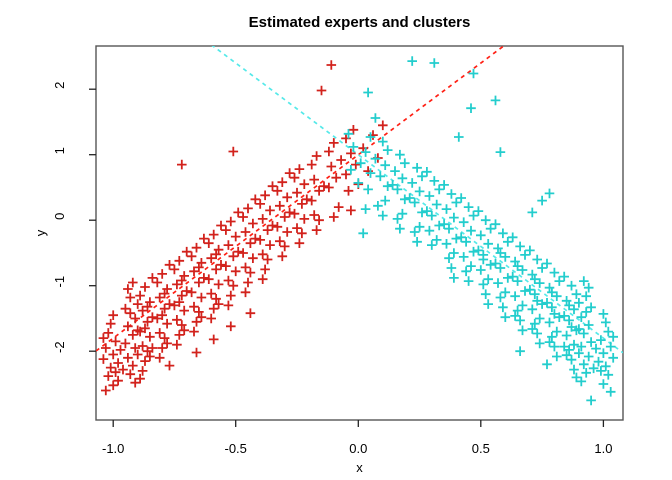 This screenshot has height=480, width=672. What do you see at coordinates (59, 150) in the screenshot?
I see `y-tick-label: 1` at bounding box center [59, 150].